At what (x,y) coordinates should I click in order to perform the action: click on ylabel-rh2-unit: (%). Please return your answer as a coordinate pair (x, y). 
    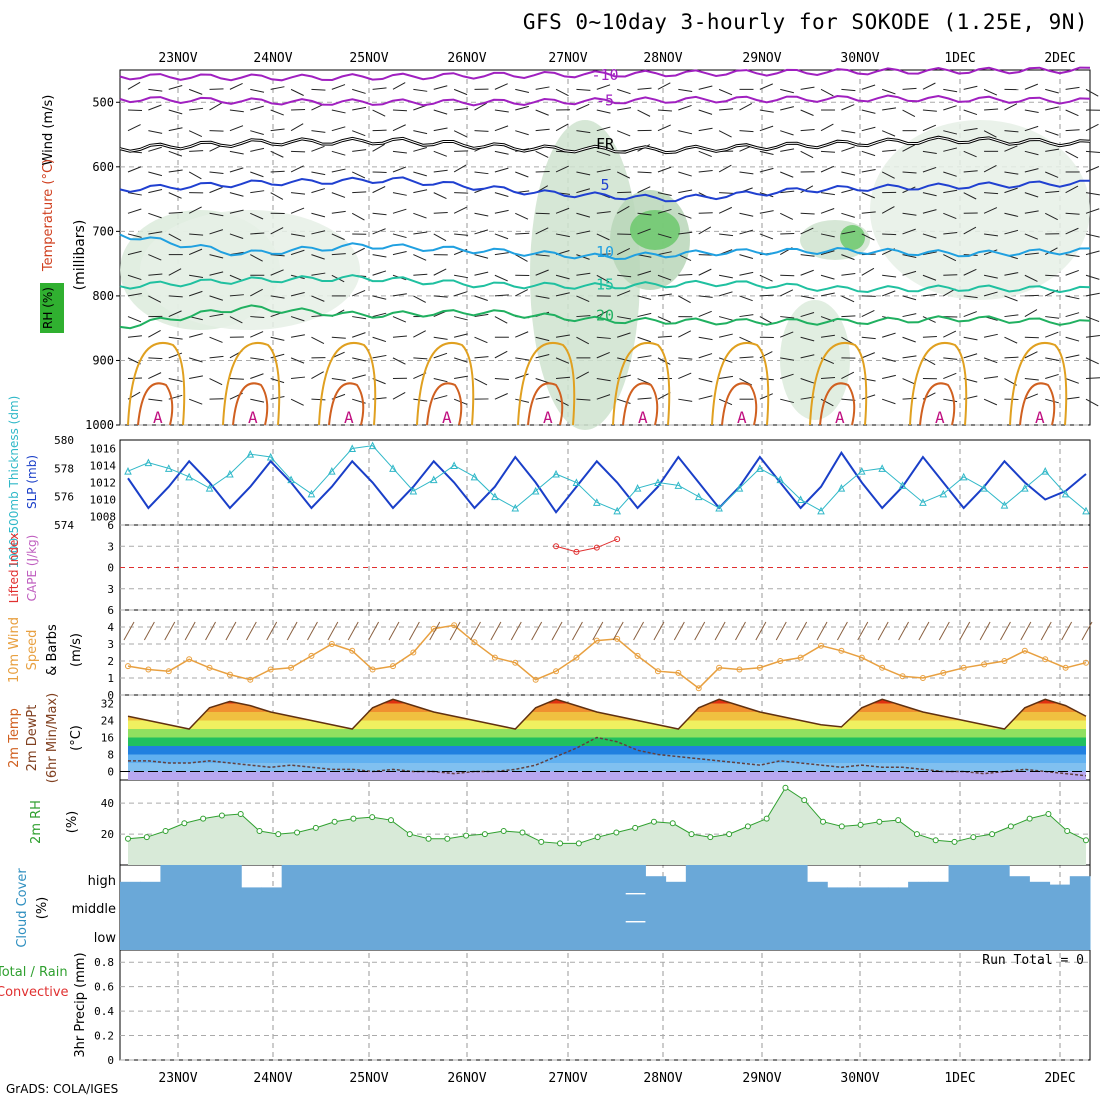
    Looking at the image, I should click on (72, 822).